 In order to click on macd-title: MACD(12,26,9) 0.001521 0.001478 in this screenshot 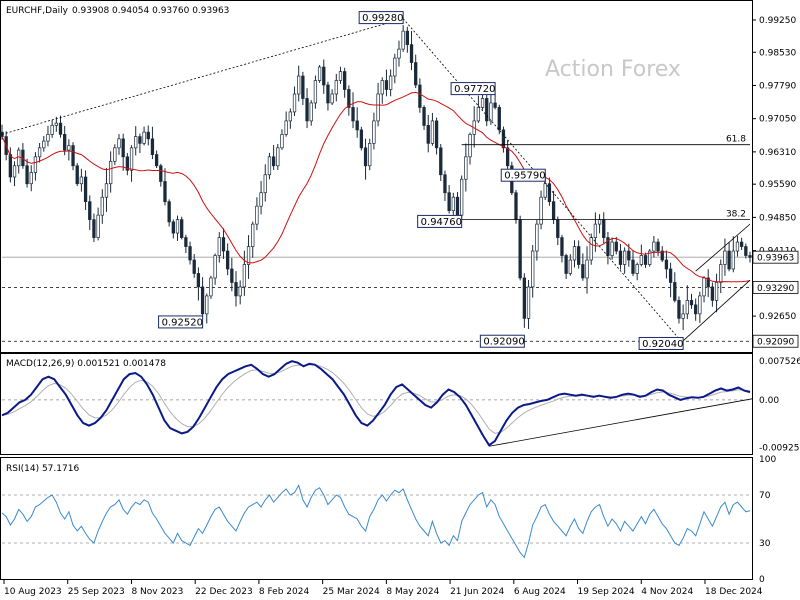, I will do `click(86, 364)`.